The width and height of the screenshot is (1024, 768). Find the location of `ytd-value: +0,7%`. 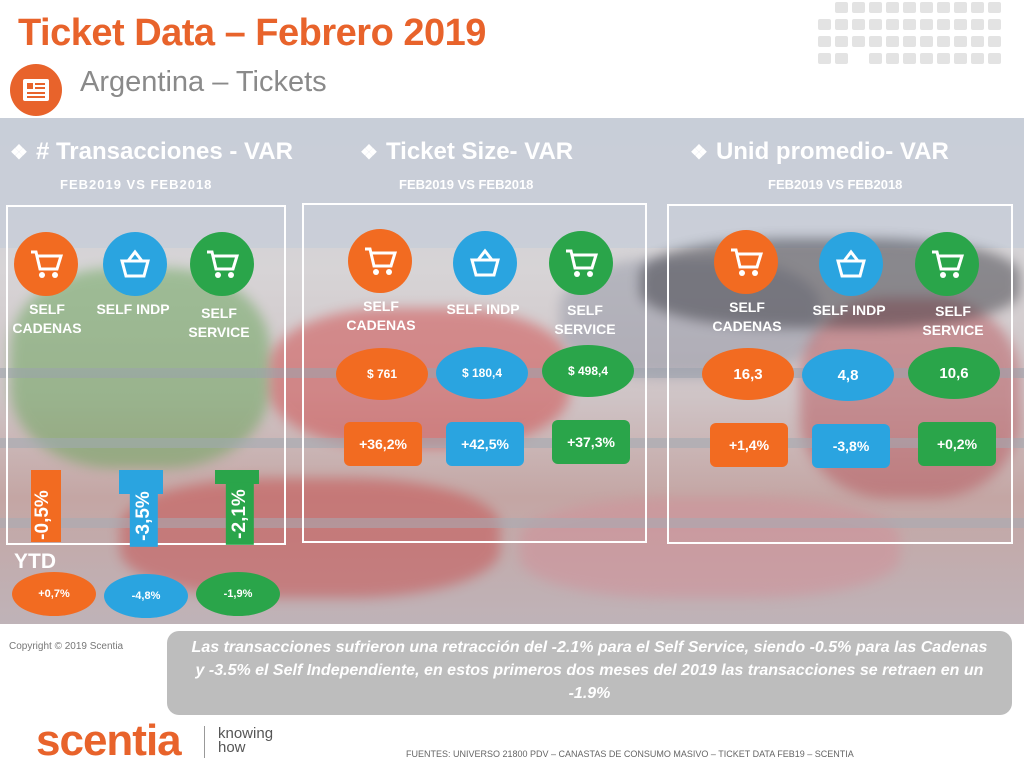

ytd-value: +0,7% is located at coordinates (54, 594).